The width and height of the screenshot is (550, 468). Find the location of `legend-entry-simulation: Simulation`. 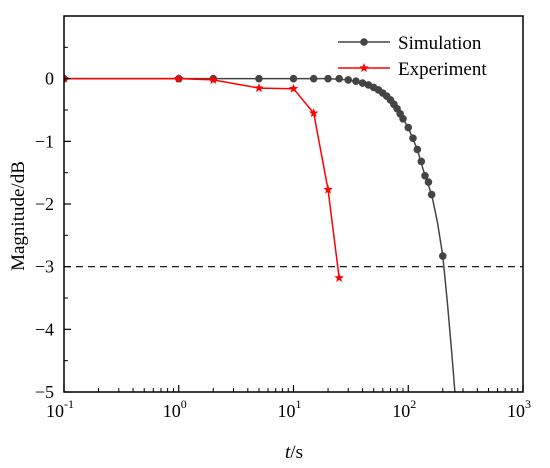

legend-entry-simulation: Simulation is located at coordinates (410, 43).